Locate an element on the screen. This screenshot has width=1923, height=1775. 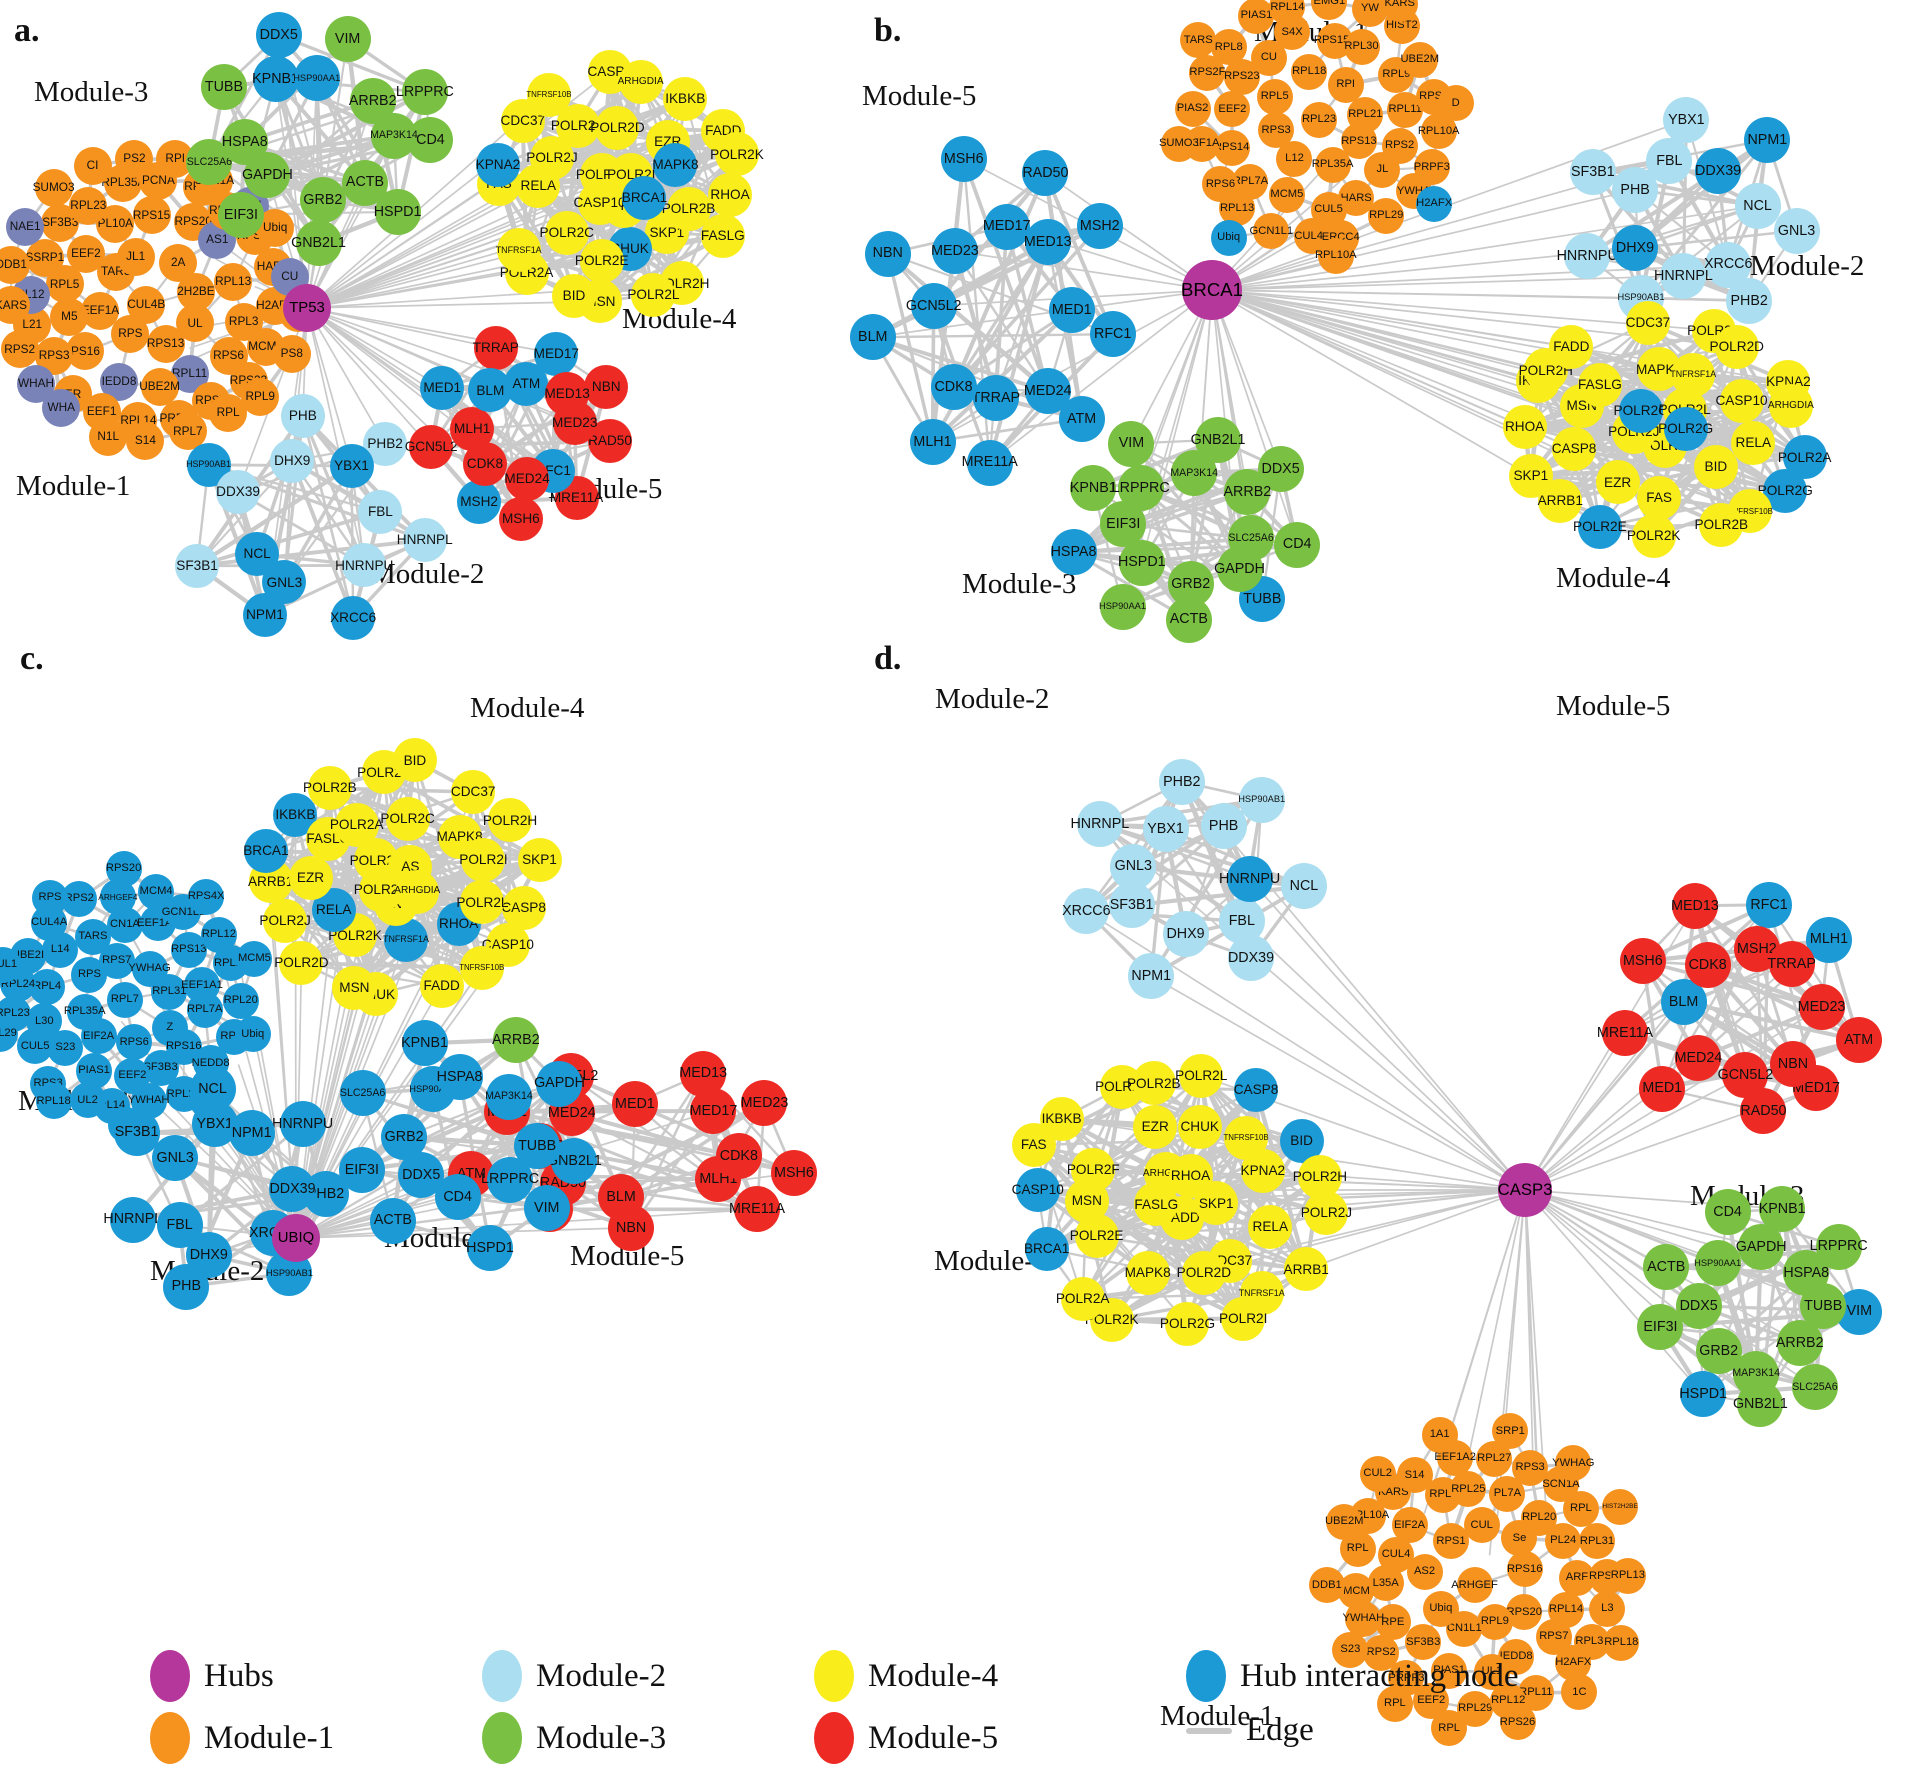
node-gnb2l1: GNB2L1 is located at coordinates (318, 242).